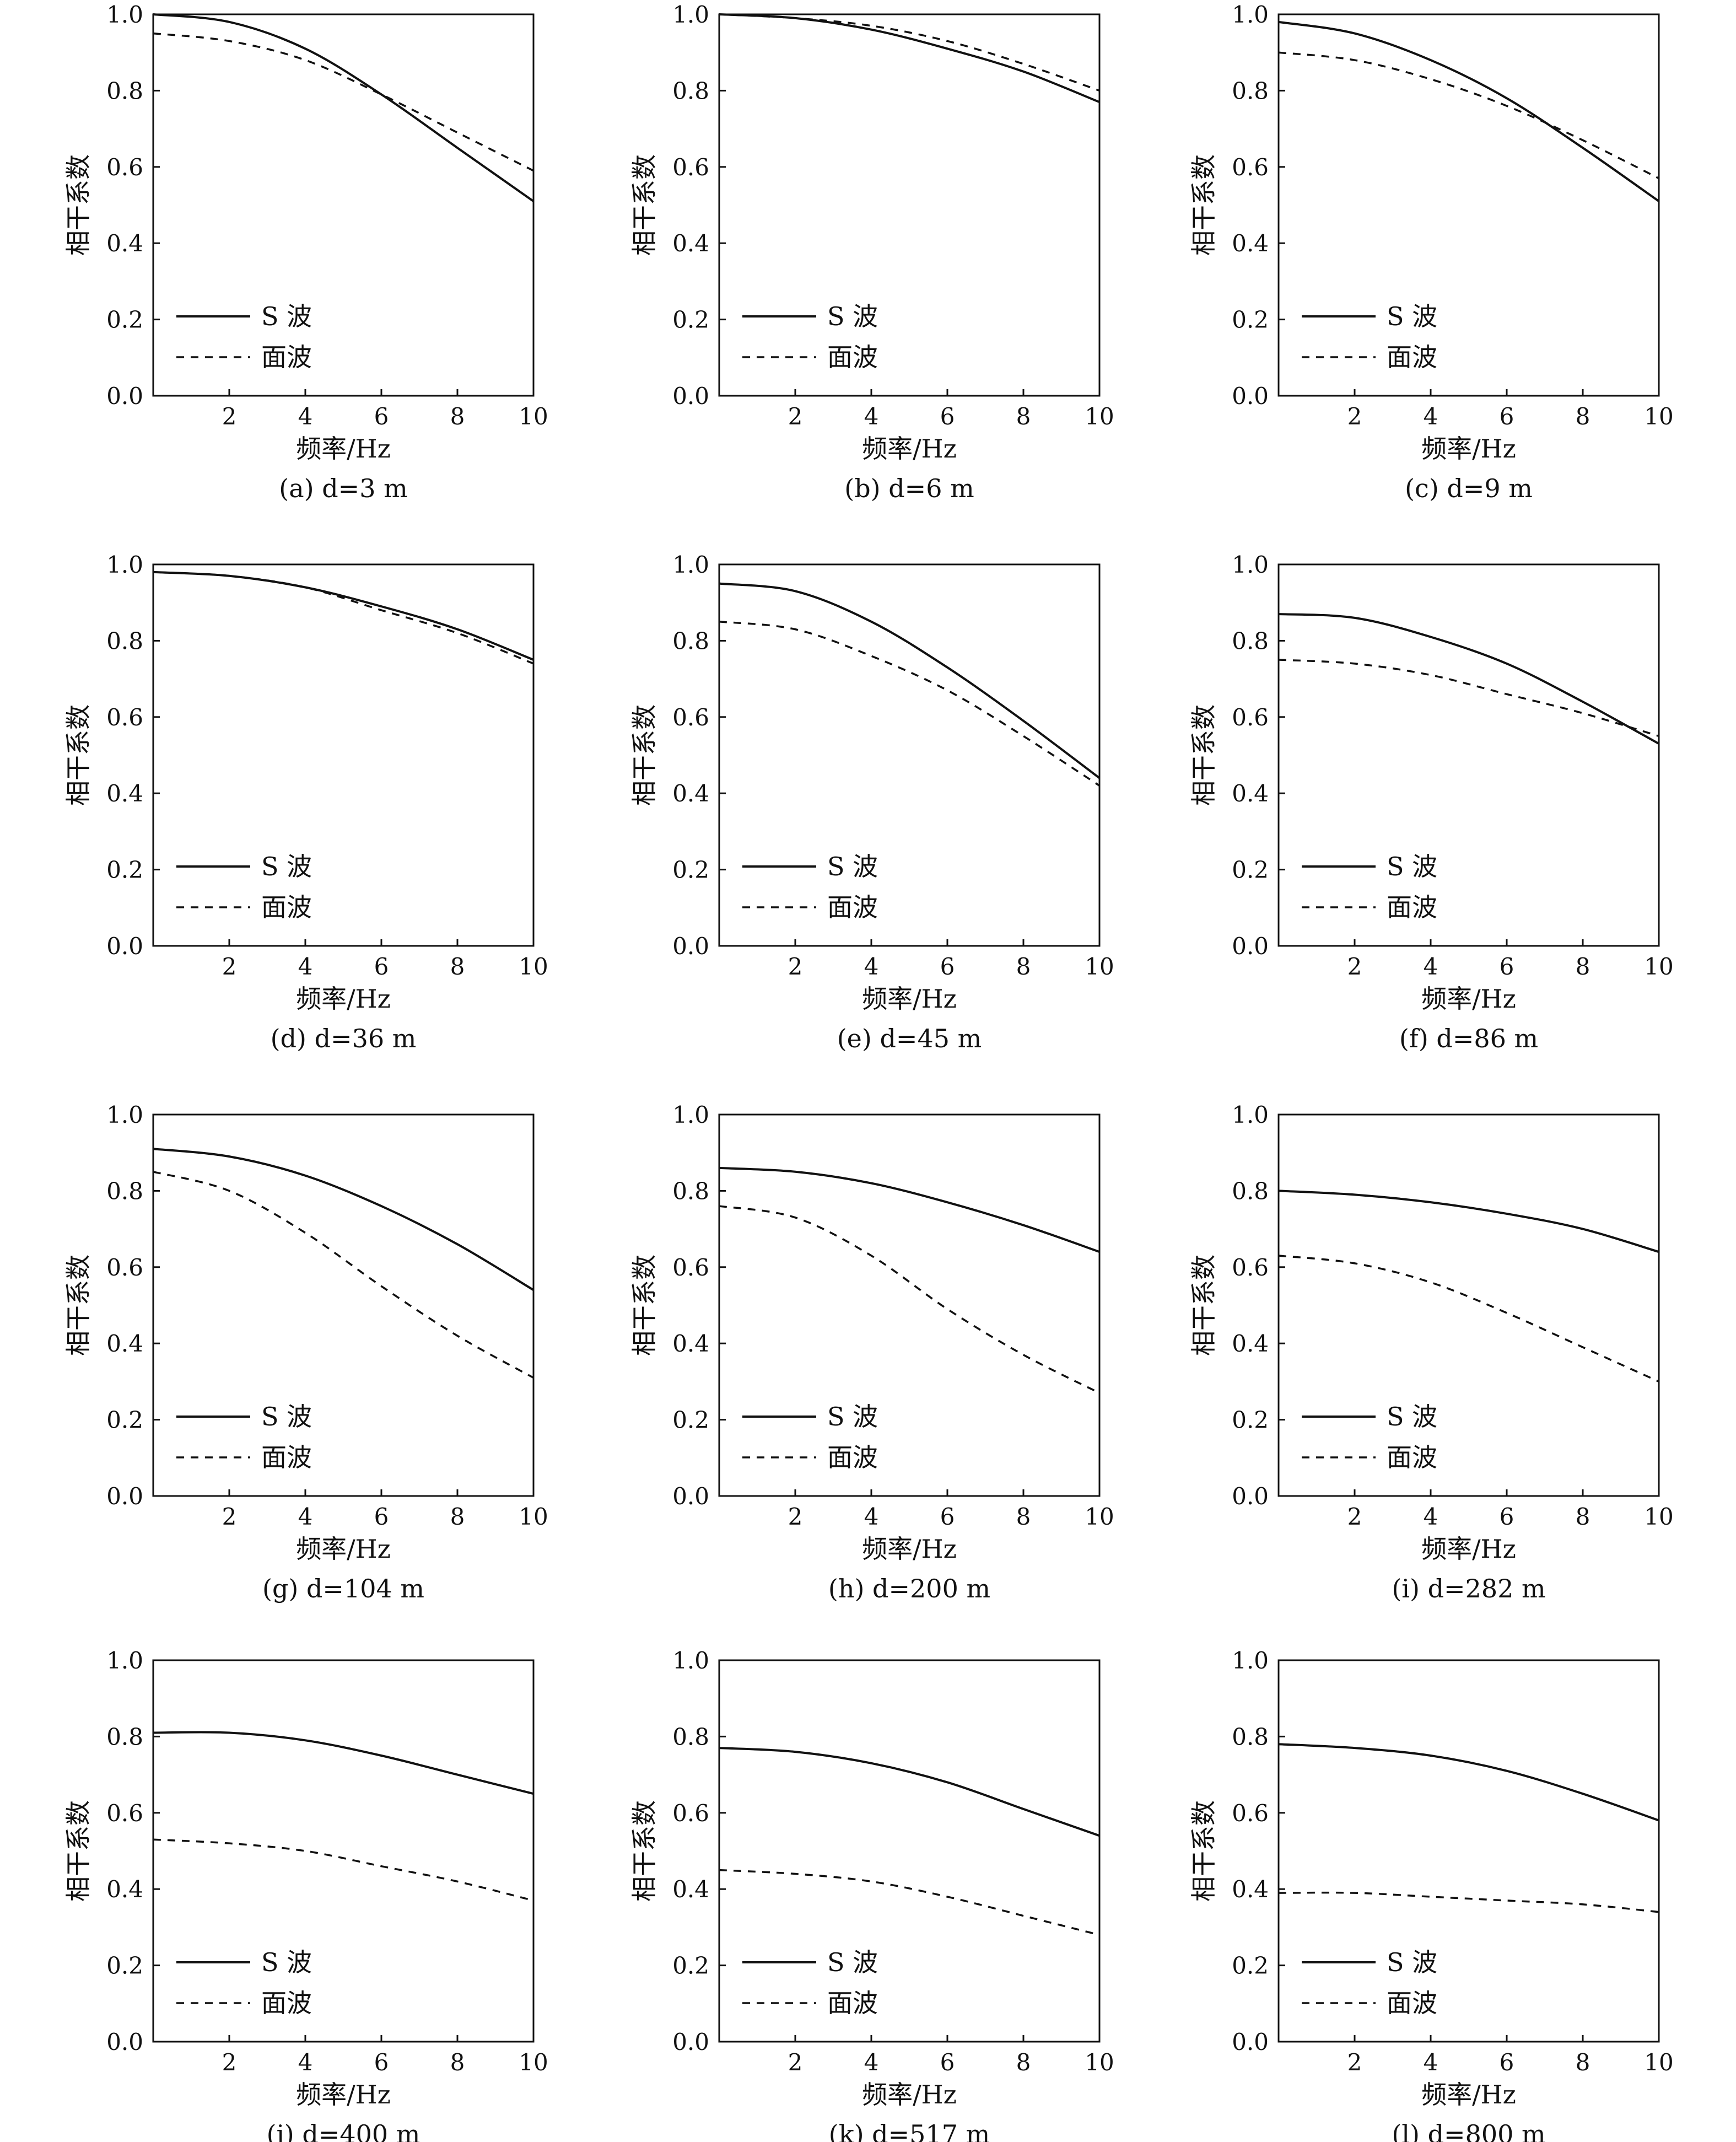 The image size is (1736, 2142). What do you see at coordinates (1469, 488) in the screenshot?
I see `subplot-caption: (c) d=9 m` at bounding box center [1469, 488].